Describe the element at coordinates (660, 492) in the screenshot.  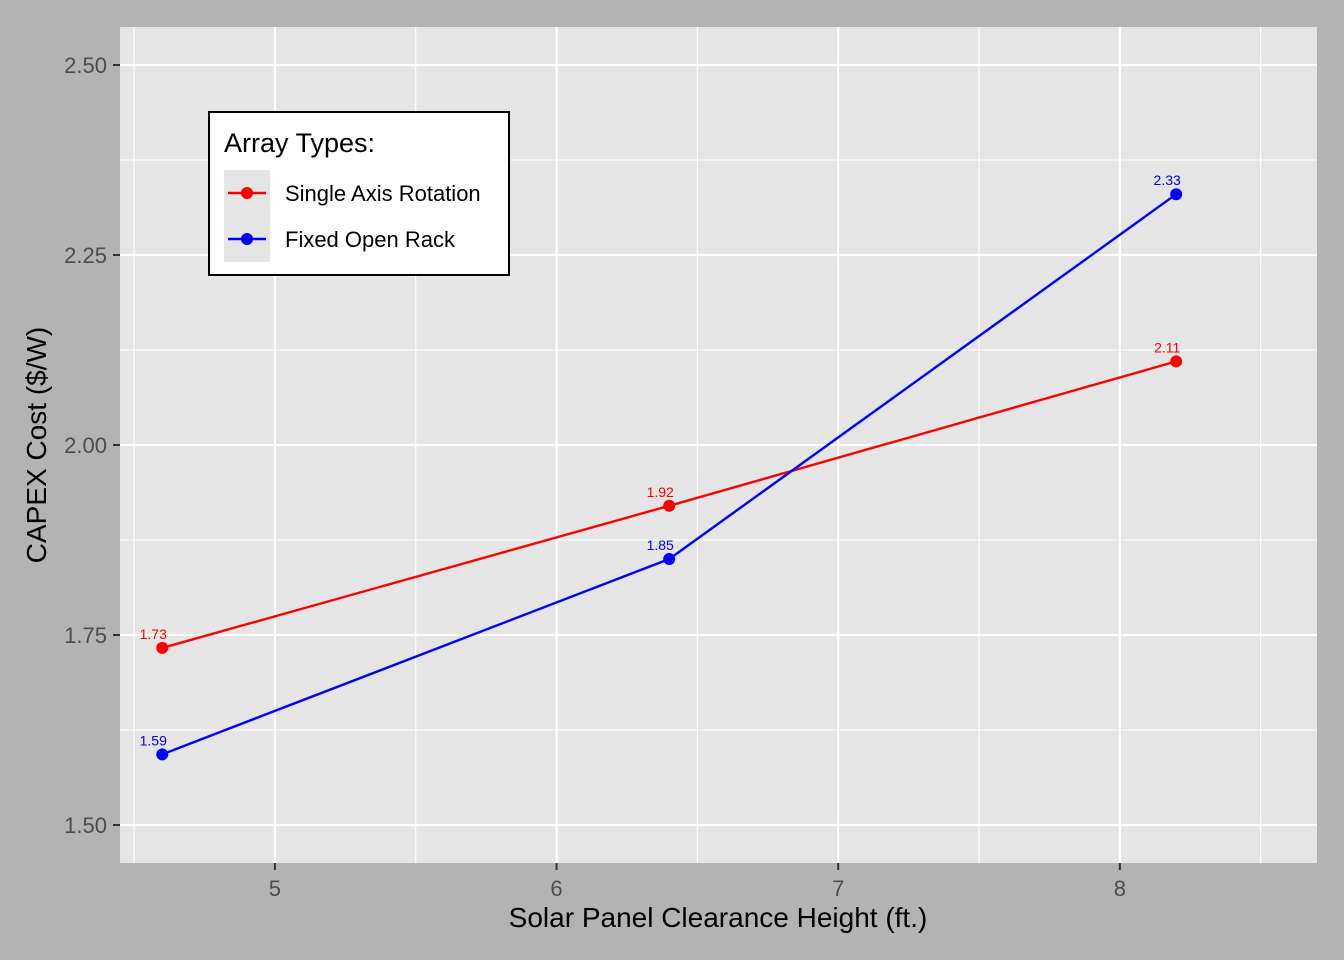
I see `data-label: 1.92` at that location.